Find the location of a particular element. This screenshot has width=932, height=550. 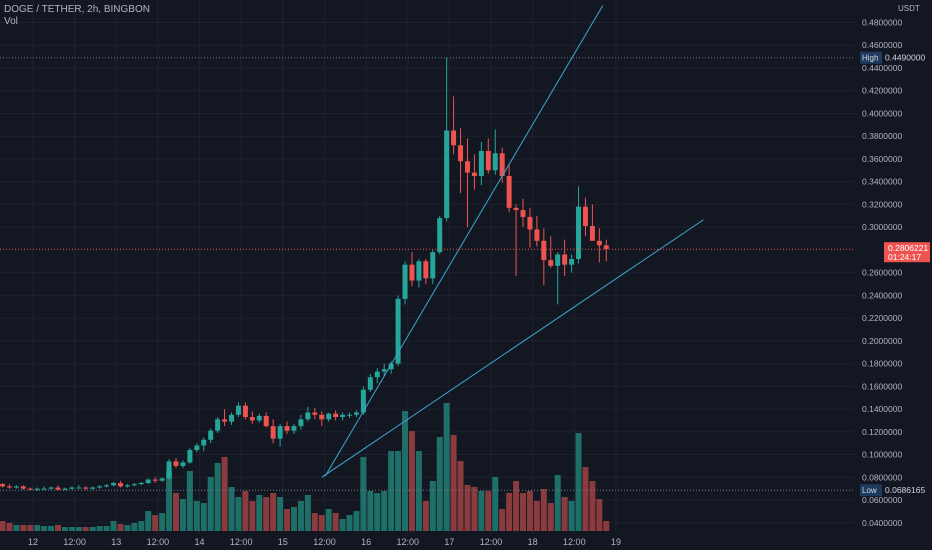

price-tick-label: 0.1000000 is located at coordinates (882, 455).